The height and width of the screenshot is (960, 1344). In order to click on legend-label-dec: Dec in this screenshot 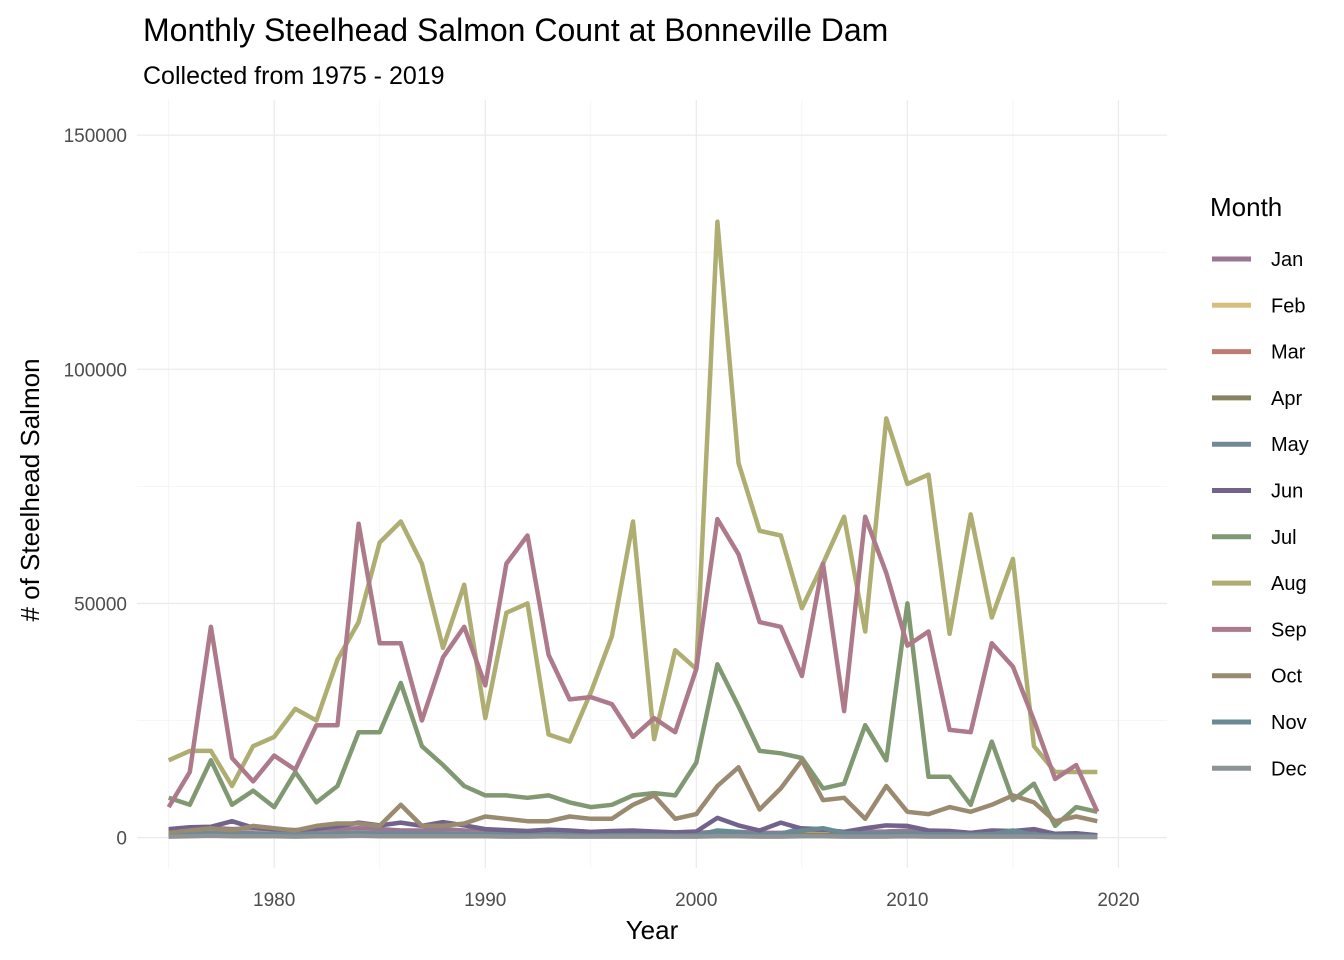, I will do `click(1289, 769)`.